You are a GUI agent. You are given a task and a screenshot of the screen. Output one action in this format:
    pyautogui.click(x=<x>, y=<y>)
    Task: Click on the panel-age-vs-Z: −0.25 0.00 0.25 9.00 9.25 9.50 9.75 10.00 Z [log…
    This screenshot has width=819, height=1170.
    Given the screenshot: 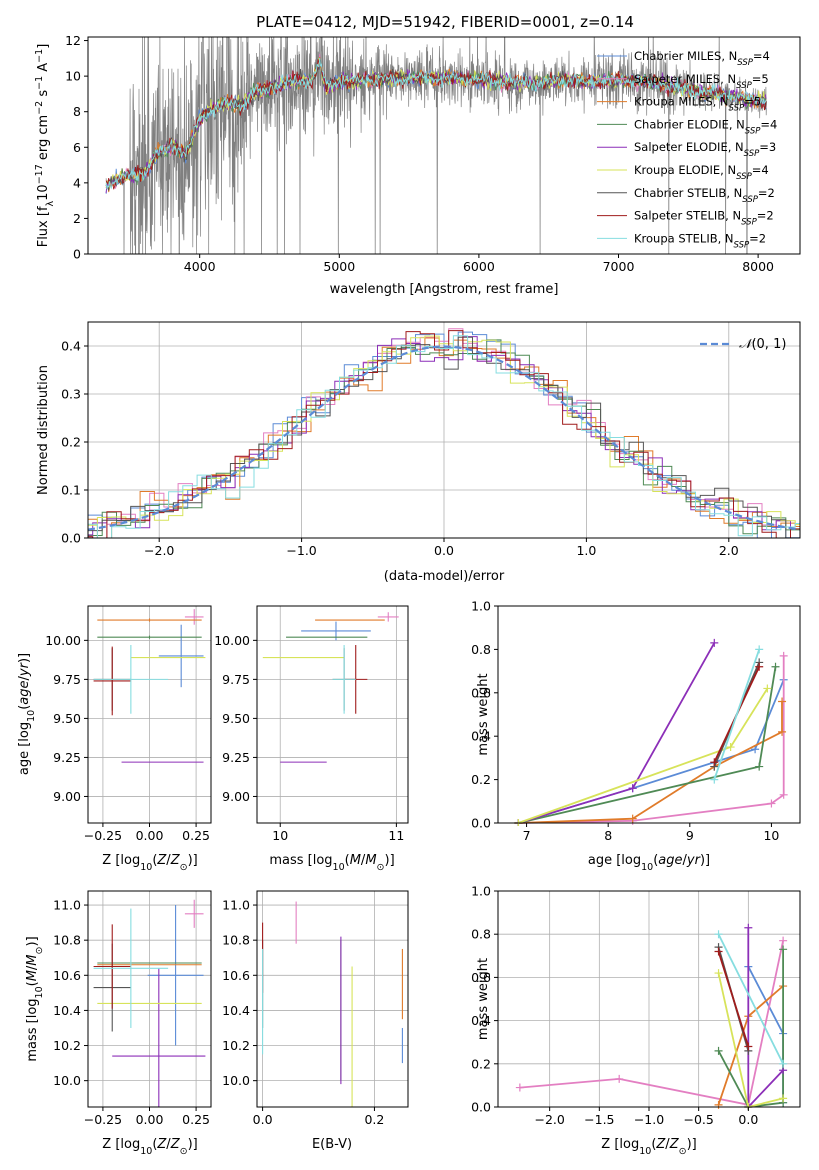 What is the action you would take?
    pyautogui.click(x=114, y=739)
    